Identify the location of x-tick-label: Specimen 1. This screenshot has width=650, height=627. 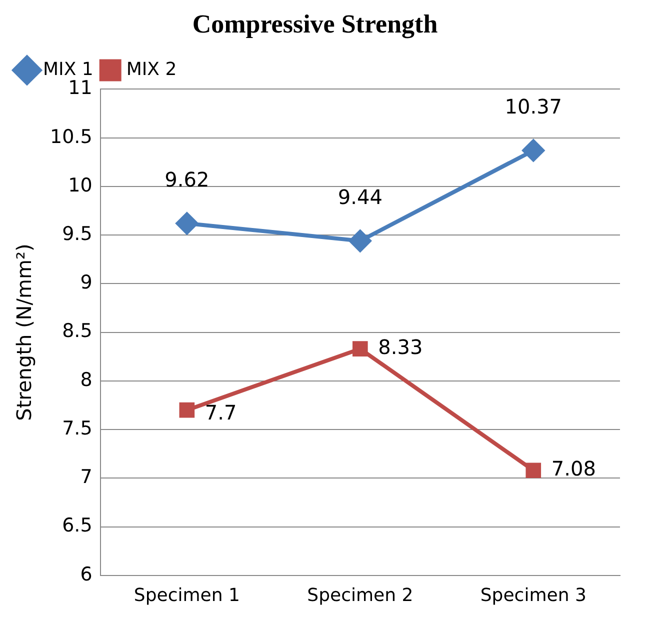
(187, 595).